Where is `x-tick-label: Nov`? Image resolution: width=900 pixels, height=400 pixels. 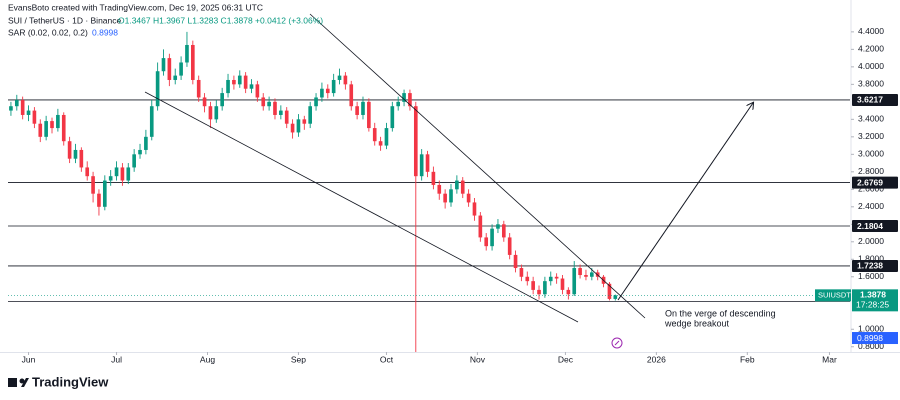
x-tick-label: Nov is located at coordinates (478, 359).